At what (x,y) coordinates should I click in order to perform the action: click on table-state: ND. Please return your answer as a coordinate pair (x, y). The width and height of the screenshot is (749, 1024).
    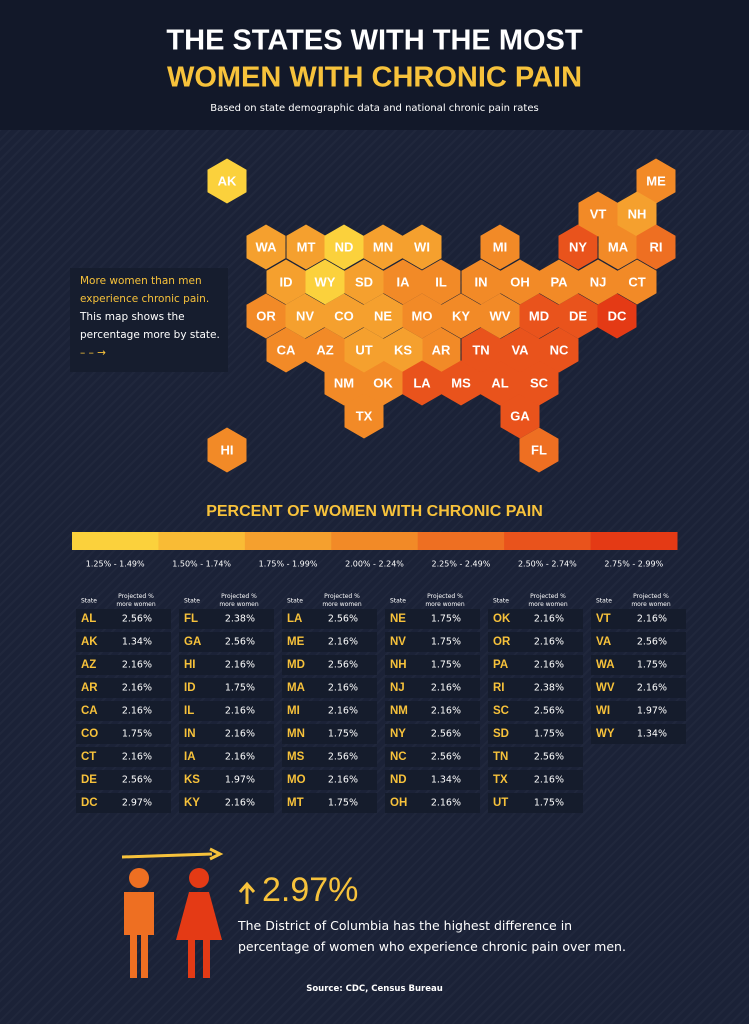
    Looking at the image, I should click on (398, 780).